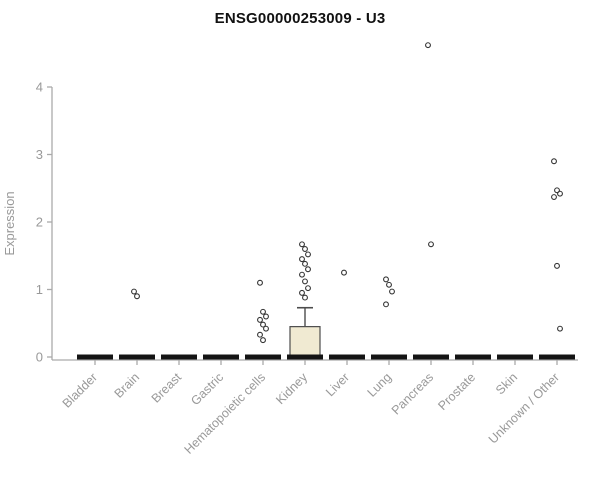  What do you see at coordinates (456, 391) in the screenshot?
I see `x-tick-label-prostate: Prostate` at bounding box center [456, 391].